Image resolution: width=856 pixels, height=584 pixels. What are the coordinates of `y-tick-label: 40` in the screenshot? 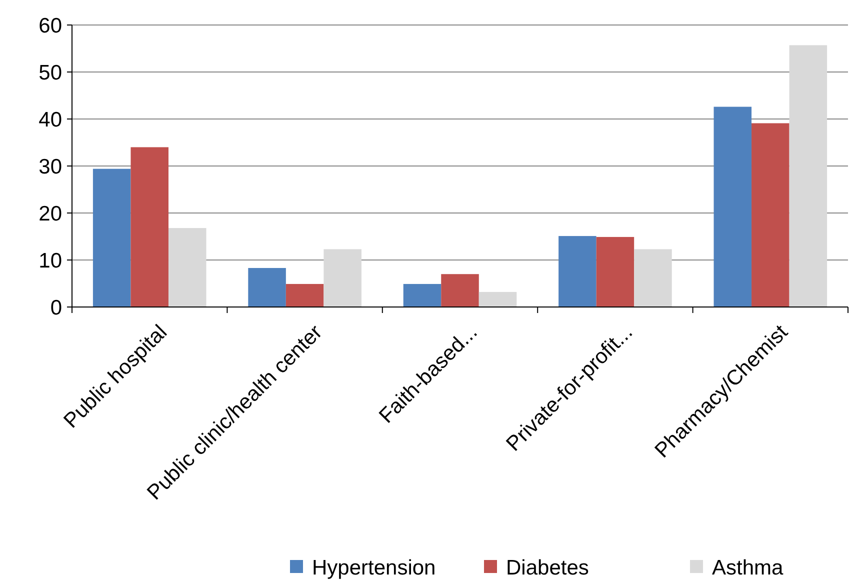 It's located at (50, 120).